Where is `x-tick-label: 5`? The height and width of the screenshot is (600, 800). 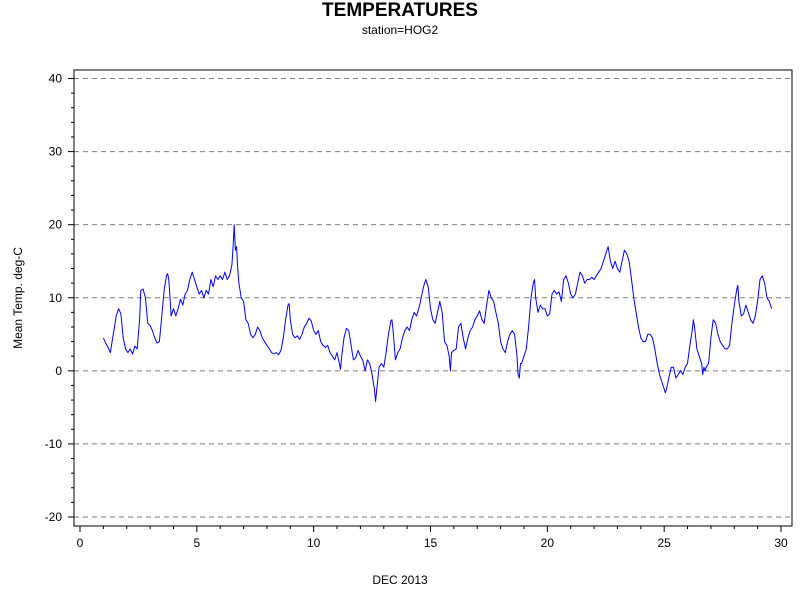
x-tick-label: 5 is located at coordinates (196, 543).